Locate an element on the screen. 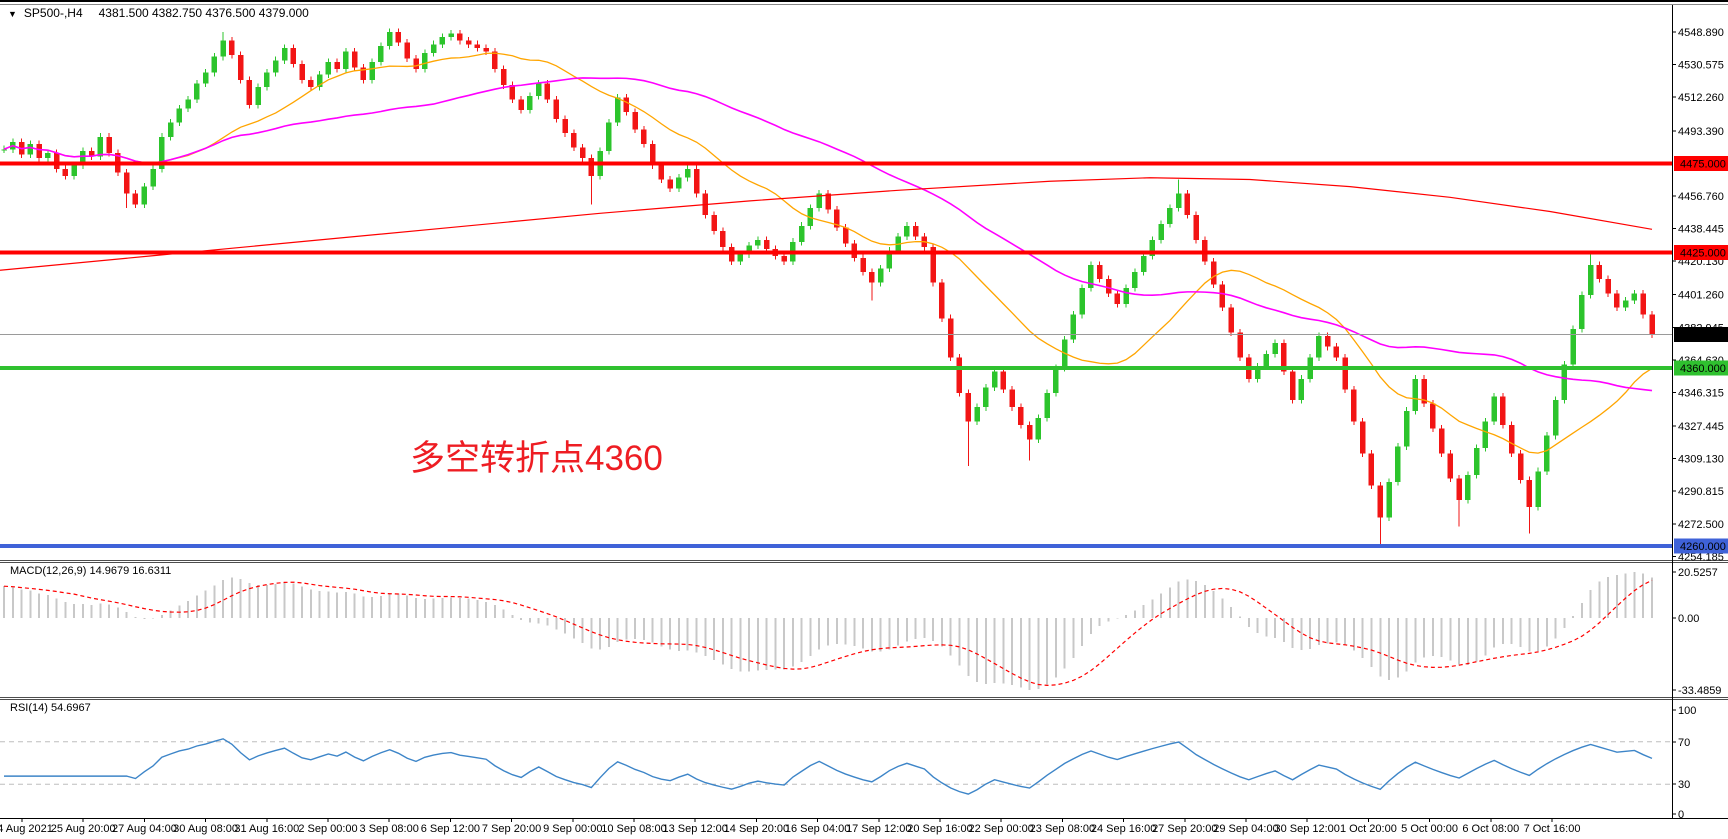  date-label: 13 Sep 12:00 is located at coordinates (694, 829).